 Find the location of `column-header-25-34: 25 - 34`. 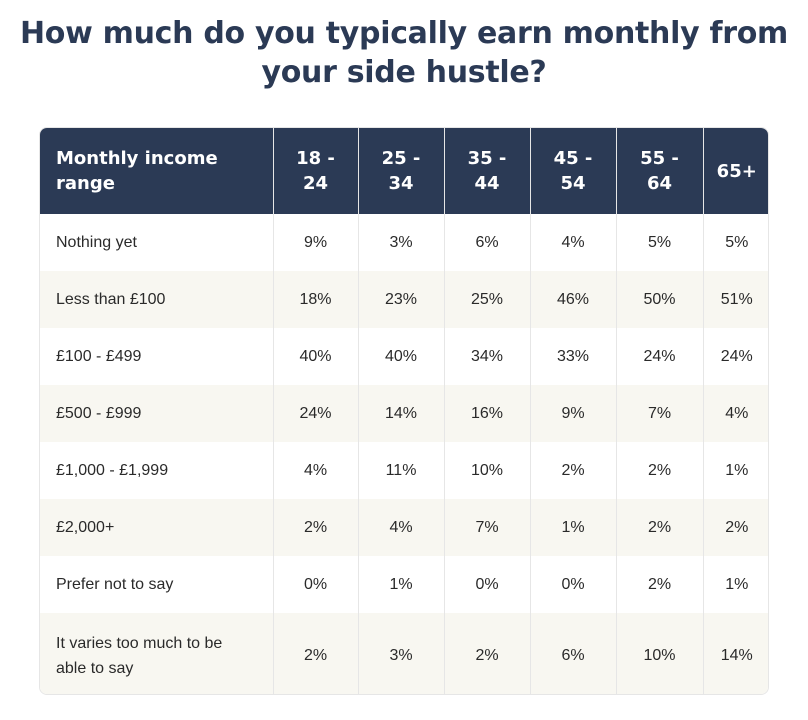

column-header-25-34: 25 - 34 is located at coordinates (401, 171).